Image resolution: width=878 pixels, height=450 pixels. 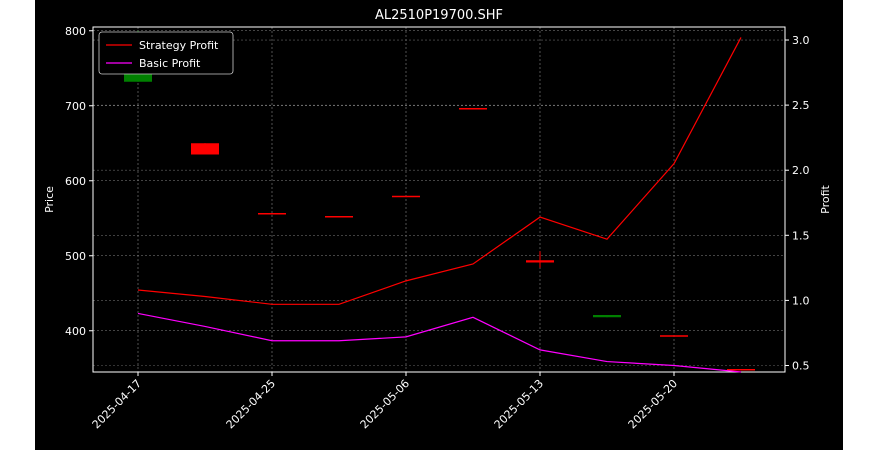 I want to click on x-tick-label: 2025-05-13, so click(x=519, y=404).